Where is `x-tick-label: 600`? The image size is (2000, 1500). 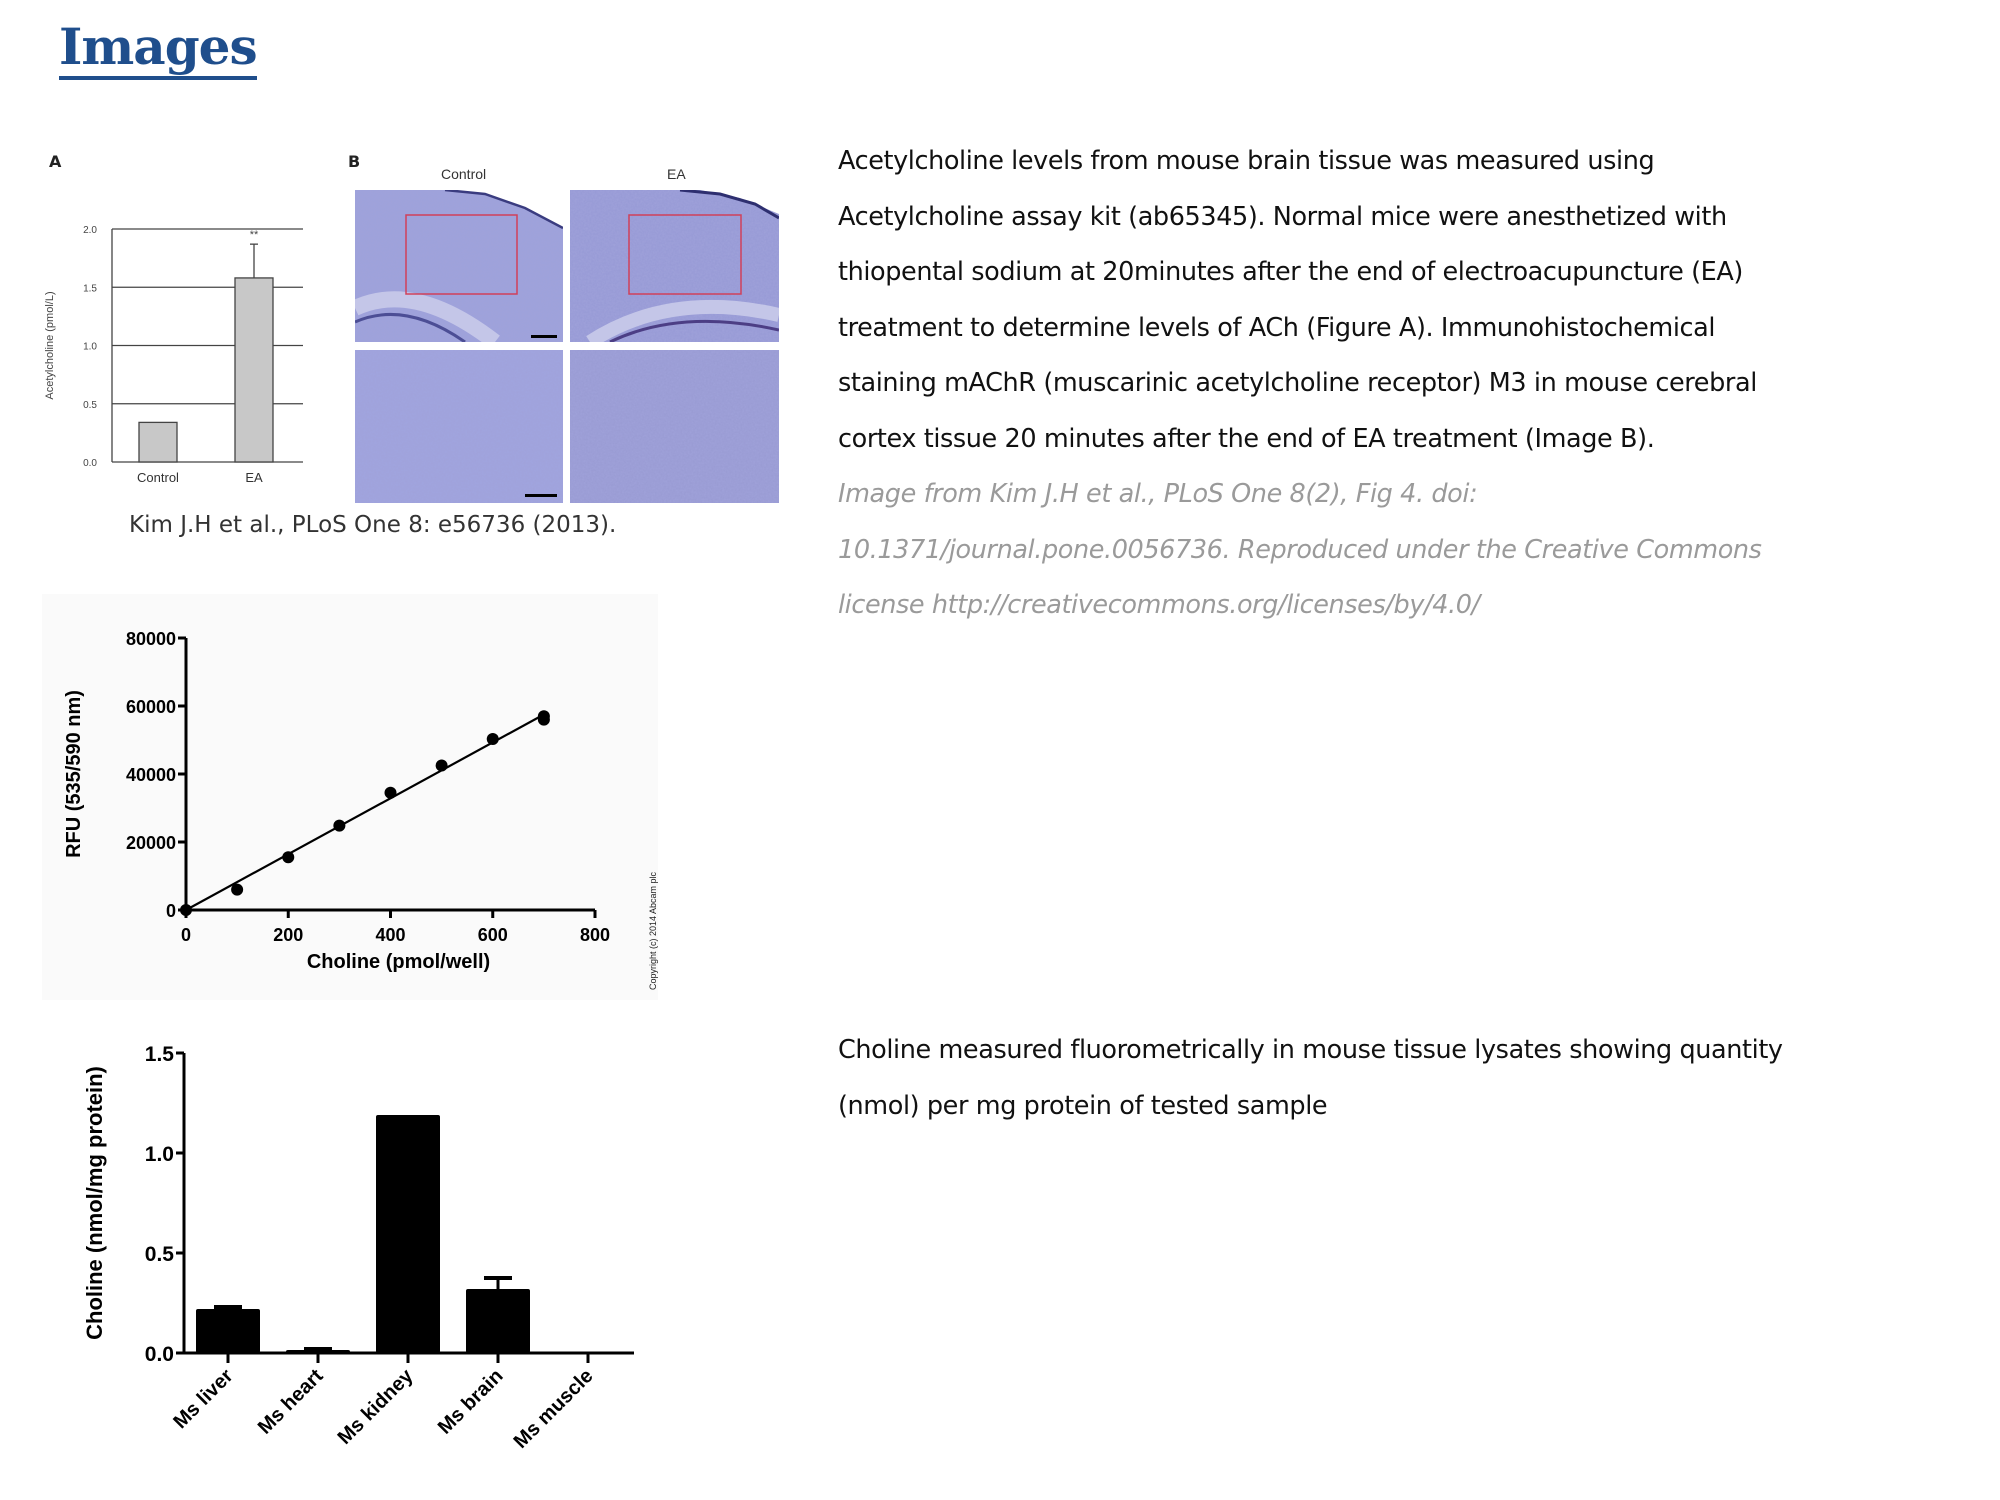 x-tick-label: 600 is located at coordinates (493, 935).